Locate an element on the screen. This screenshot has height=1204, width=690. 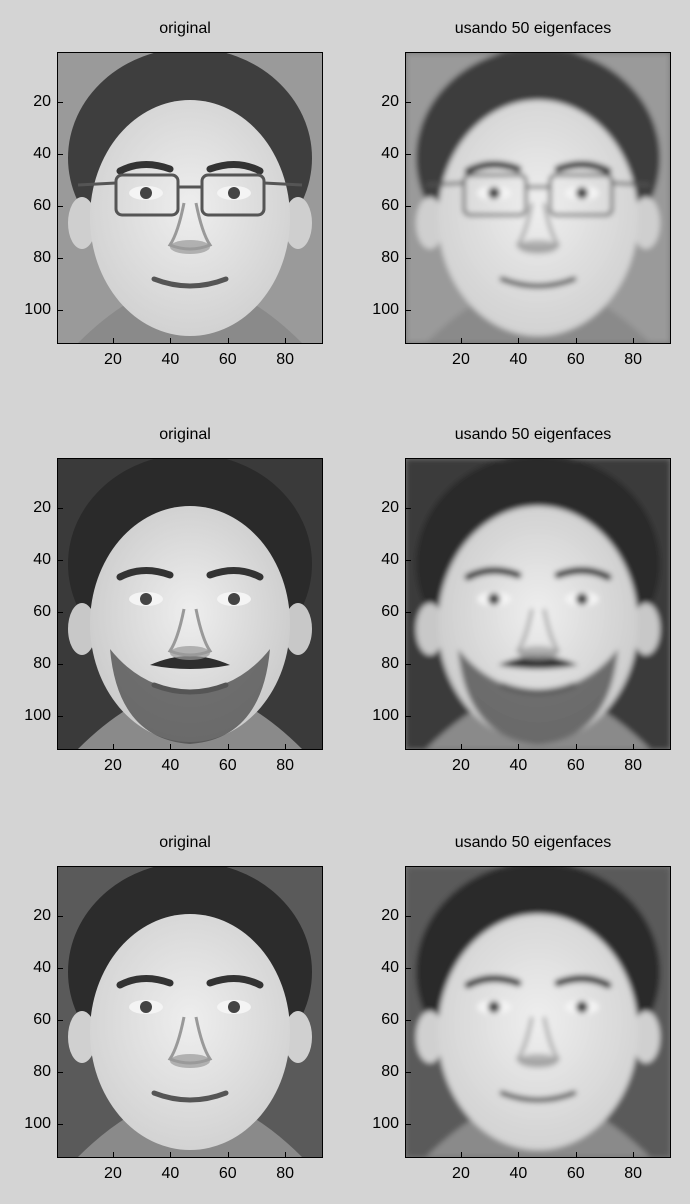
panel-original-2: original 20 40 60 80 100 20 40 60 80 is located at coordinates (185, 590).